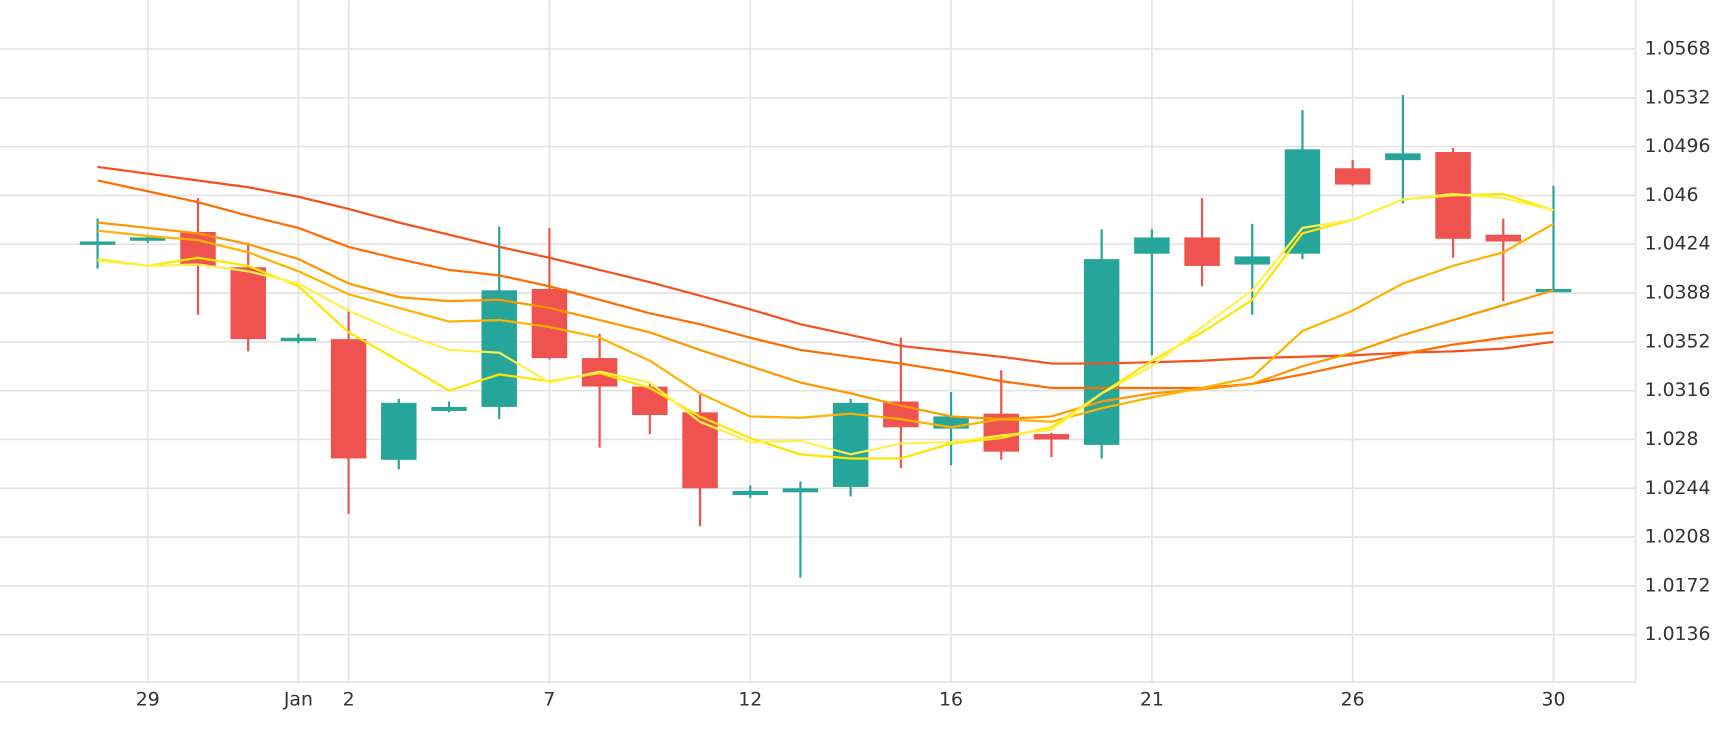  Describe the element at coordinates (1678, 585) in the screenshot. I see `y-tick-label: 1.0172` at that location.